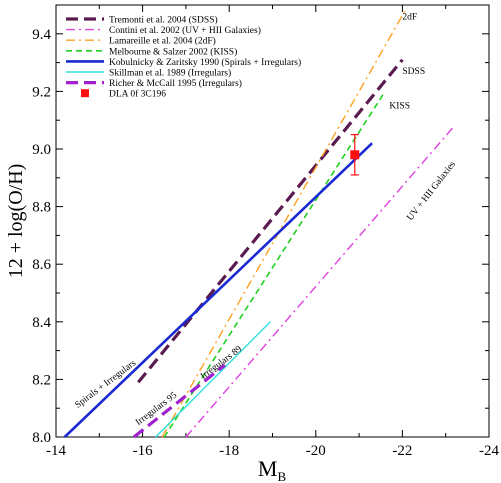  I want to click on x-tick-label: -16, so click(143, 451).